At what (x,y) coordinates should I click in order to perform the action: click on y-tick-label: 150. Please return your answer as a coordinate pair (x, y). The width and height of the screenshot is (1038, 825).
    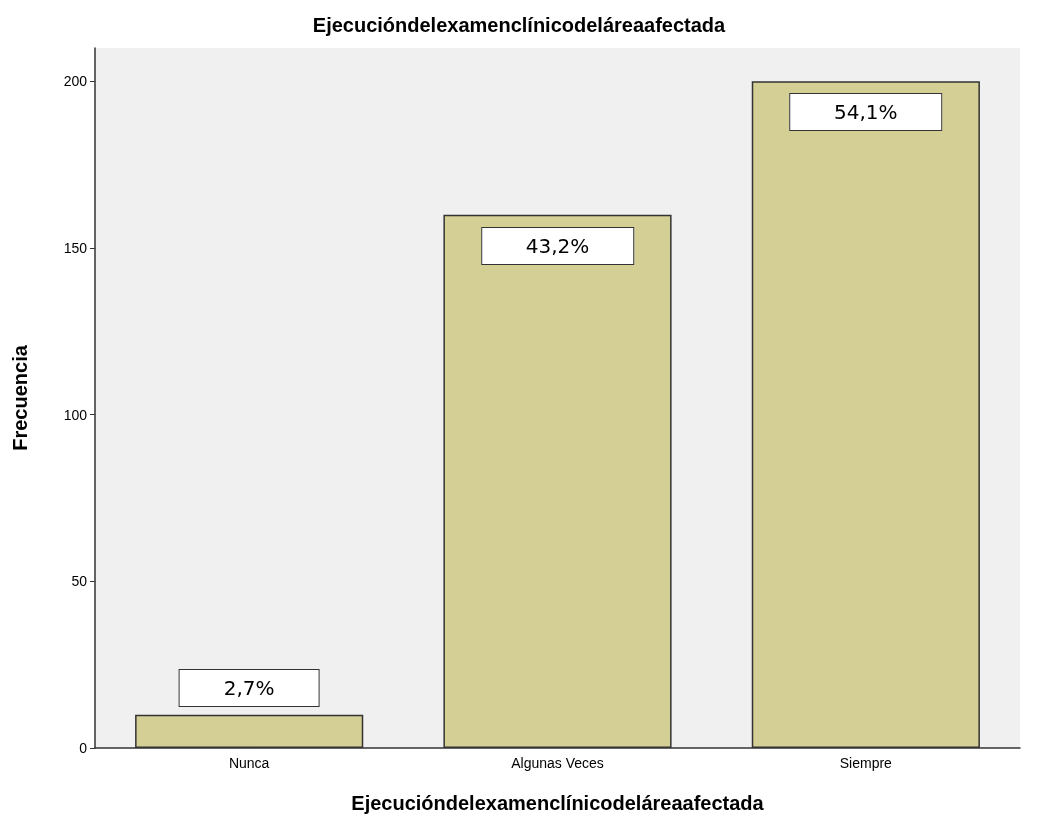
    Looking at the image, I should click on (75, 248).